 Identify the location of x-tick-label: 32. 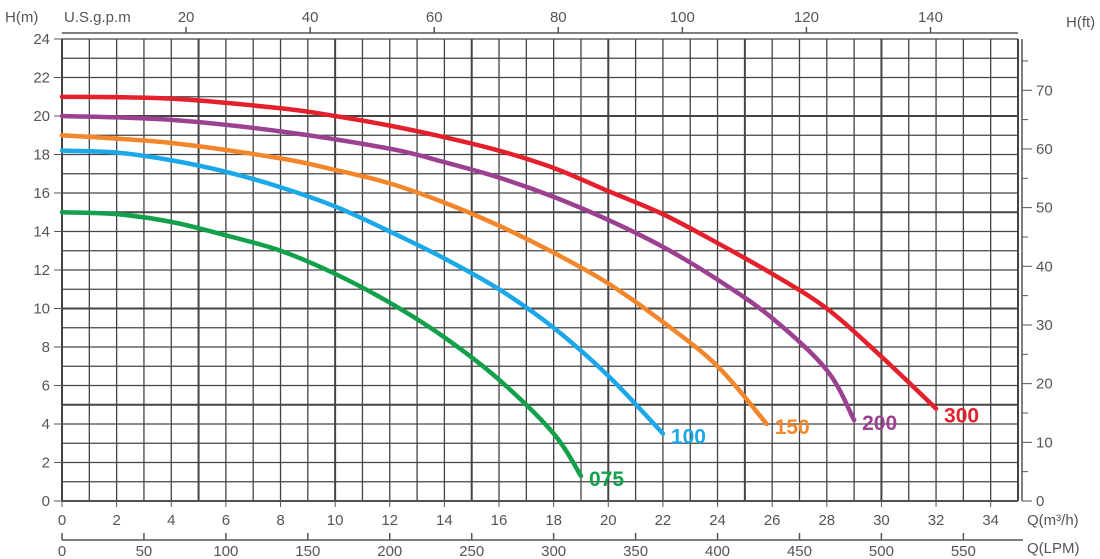
(936, 520).